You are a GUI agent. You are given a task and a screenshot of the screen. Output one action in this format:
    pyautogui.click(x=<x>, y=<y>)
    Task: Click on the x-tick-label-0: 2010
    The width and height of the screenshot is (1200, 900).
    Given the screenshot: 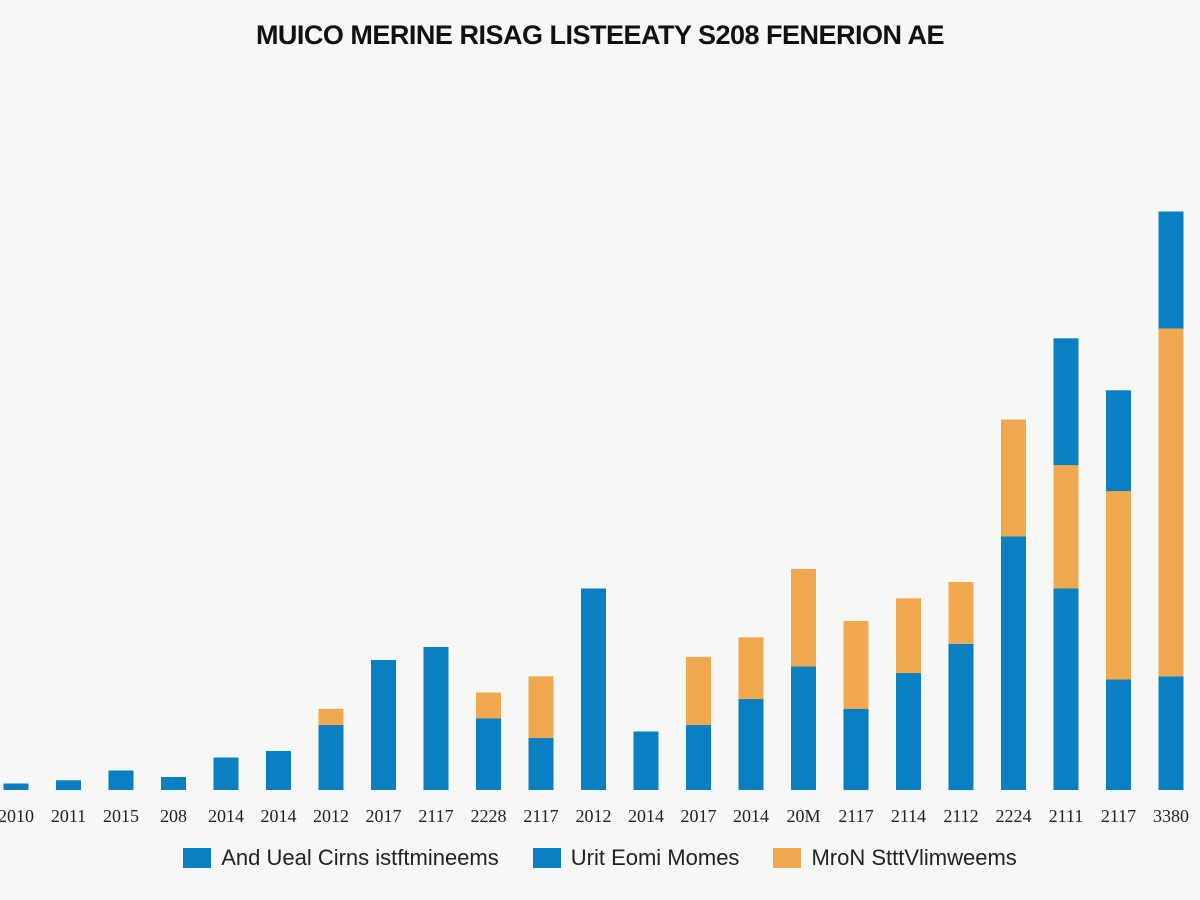 What is the action you would take?
    pyautogui.click(x=17, y=816)
    